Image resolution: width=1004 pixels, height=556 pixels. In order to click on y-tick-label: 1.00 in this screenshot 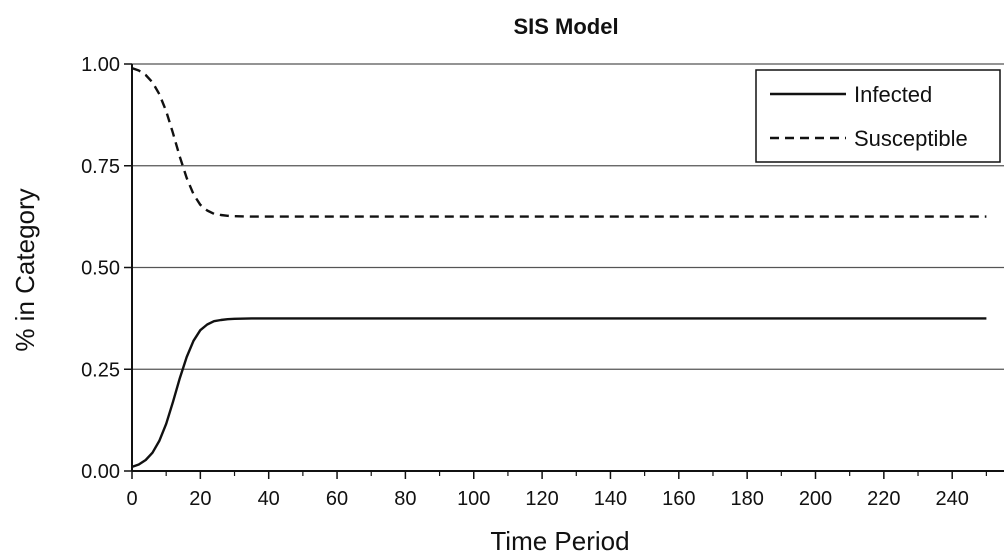, I will do `click(100, 65)`.